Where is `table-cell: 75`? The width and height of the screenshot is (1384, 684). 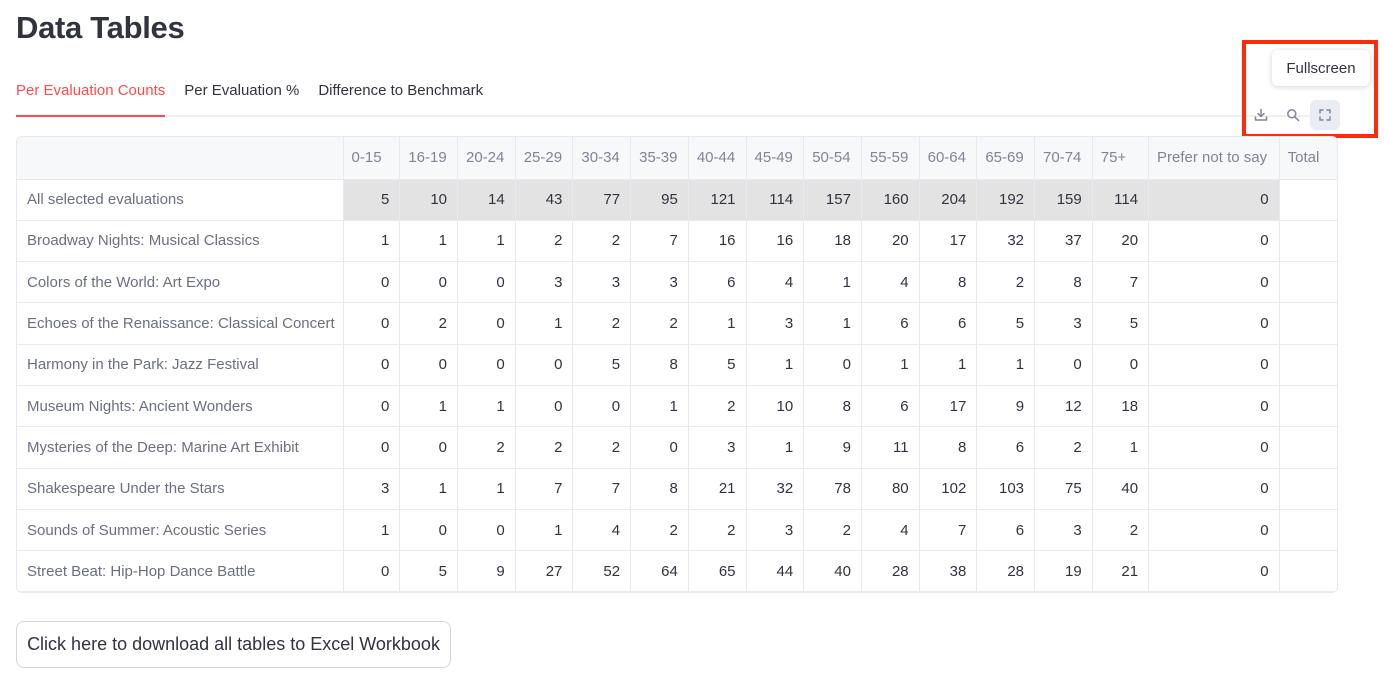 table-cell: 75 is located at coordinates (1063, 489).